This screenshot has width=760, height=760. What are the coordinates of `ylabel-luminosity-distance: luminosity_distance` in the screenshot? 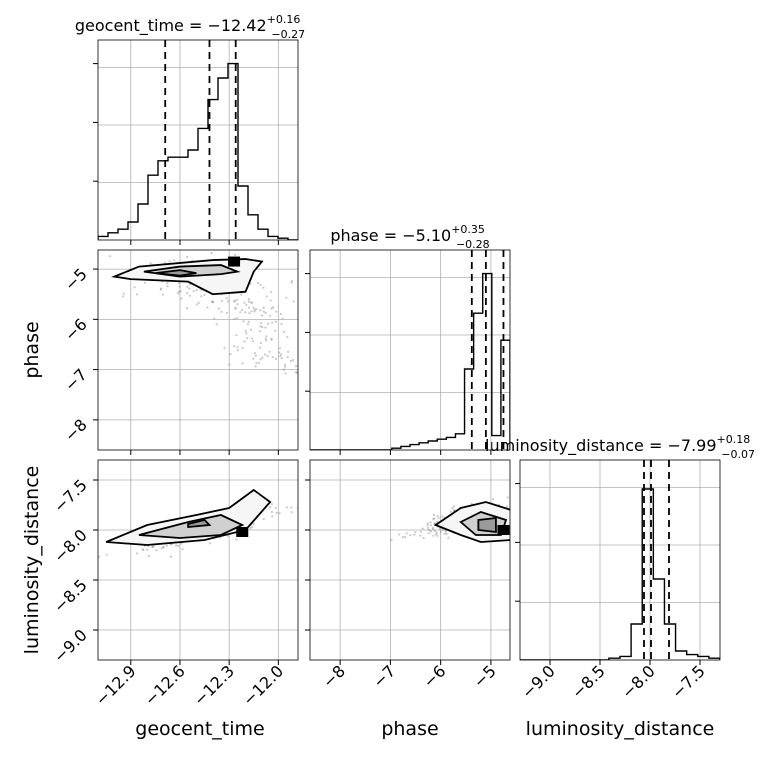 It's located at (32, 560).